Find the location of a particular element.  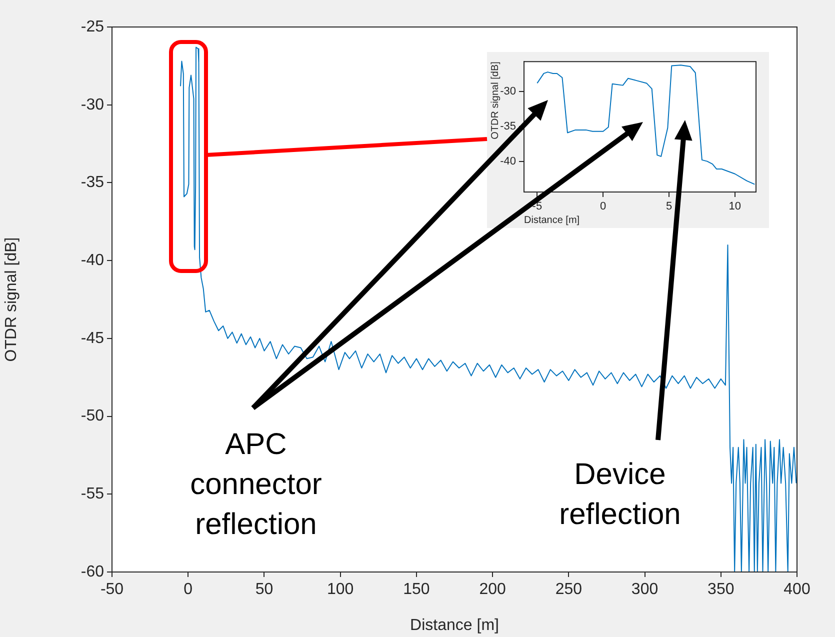

y-tick-label: -25 is located at coordinates (92, 27).